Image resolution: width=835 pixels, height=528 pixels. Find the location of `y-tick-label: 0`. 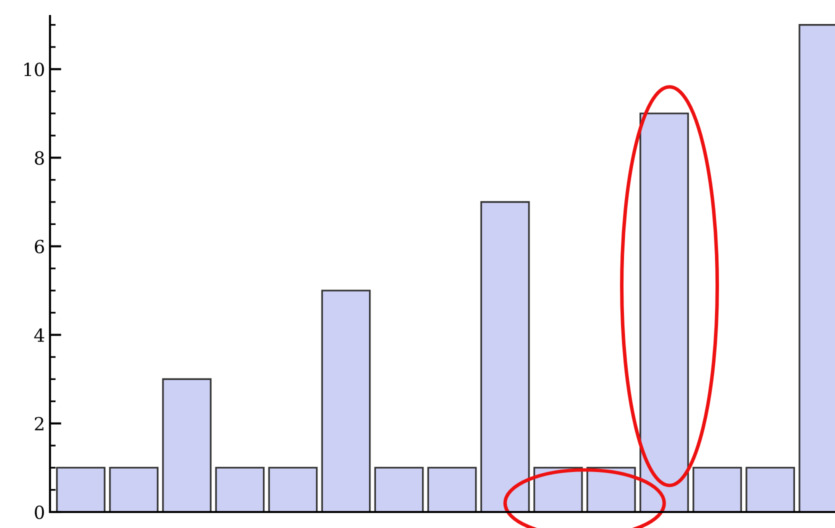

y-tick-label: 0 is located at coordinates (39, 512).